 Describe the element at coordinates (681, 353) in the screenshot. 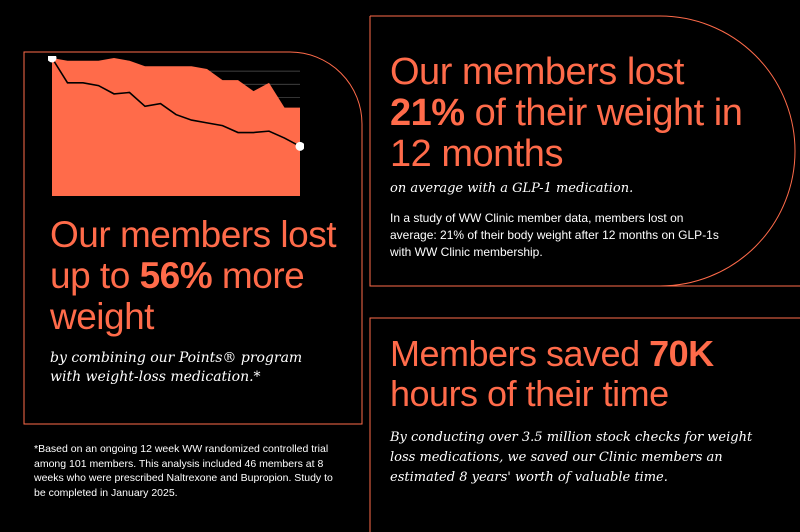

I see `right-bottom-headline-highlight: 70K` at that location.